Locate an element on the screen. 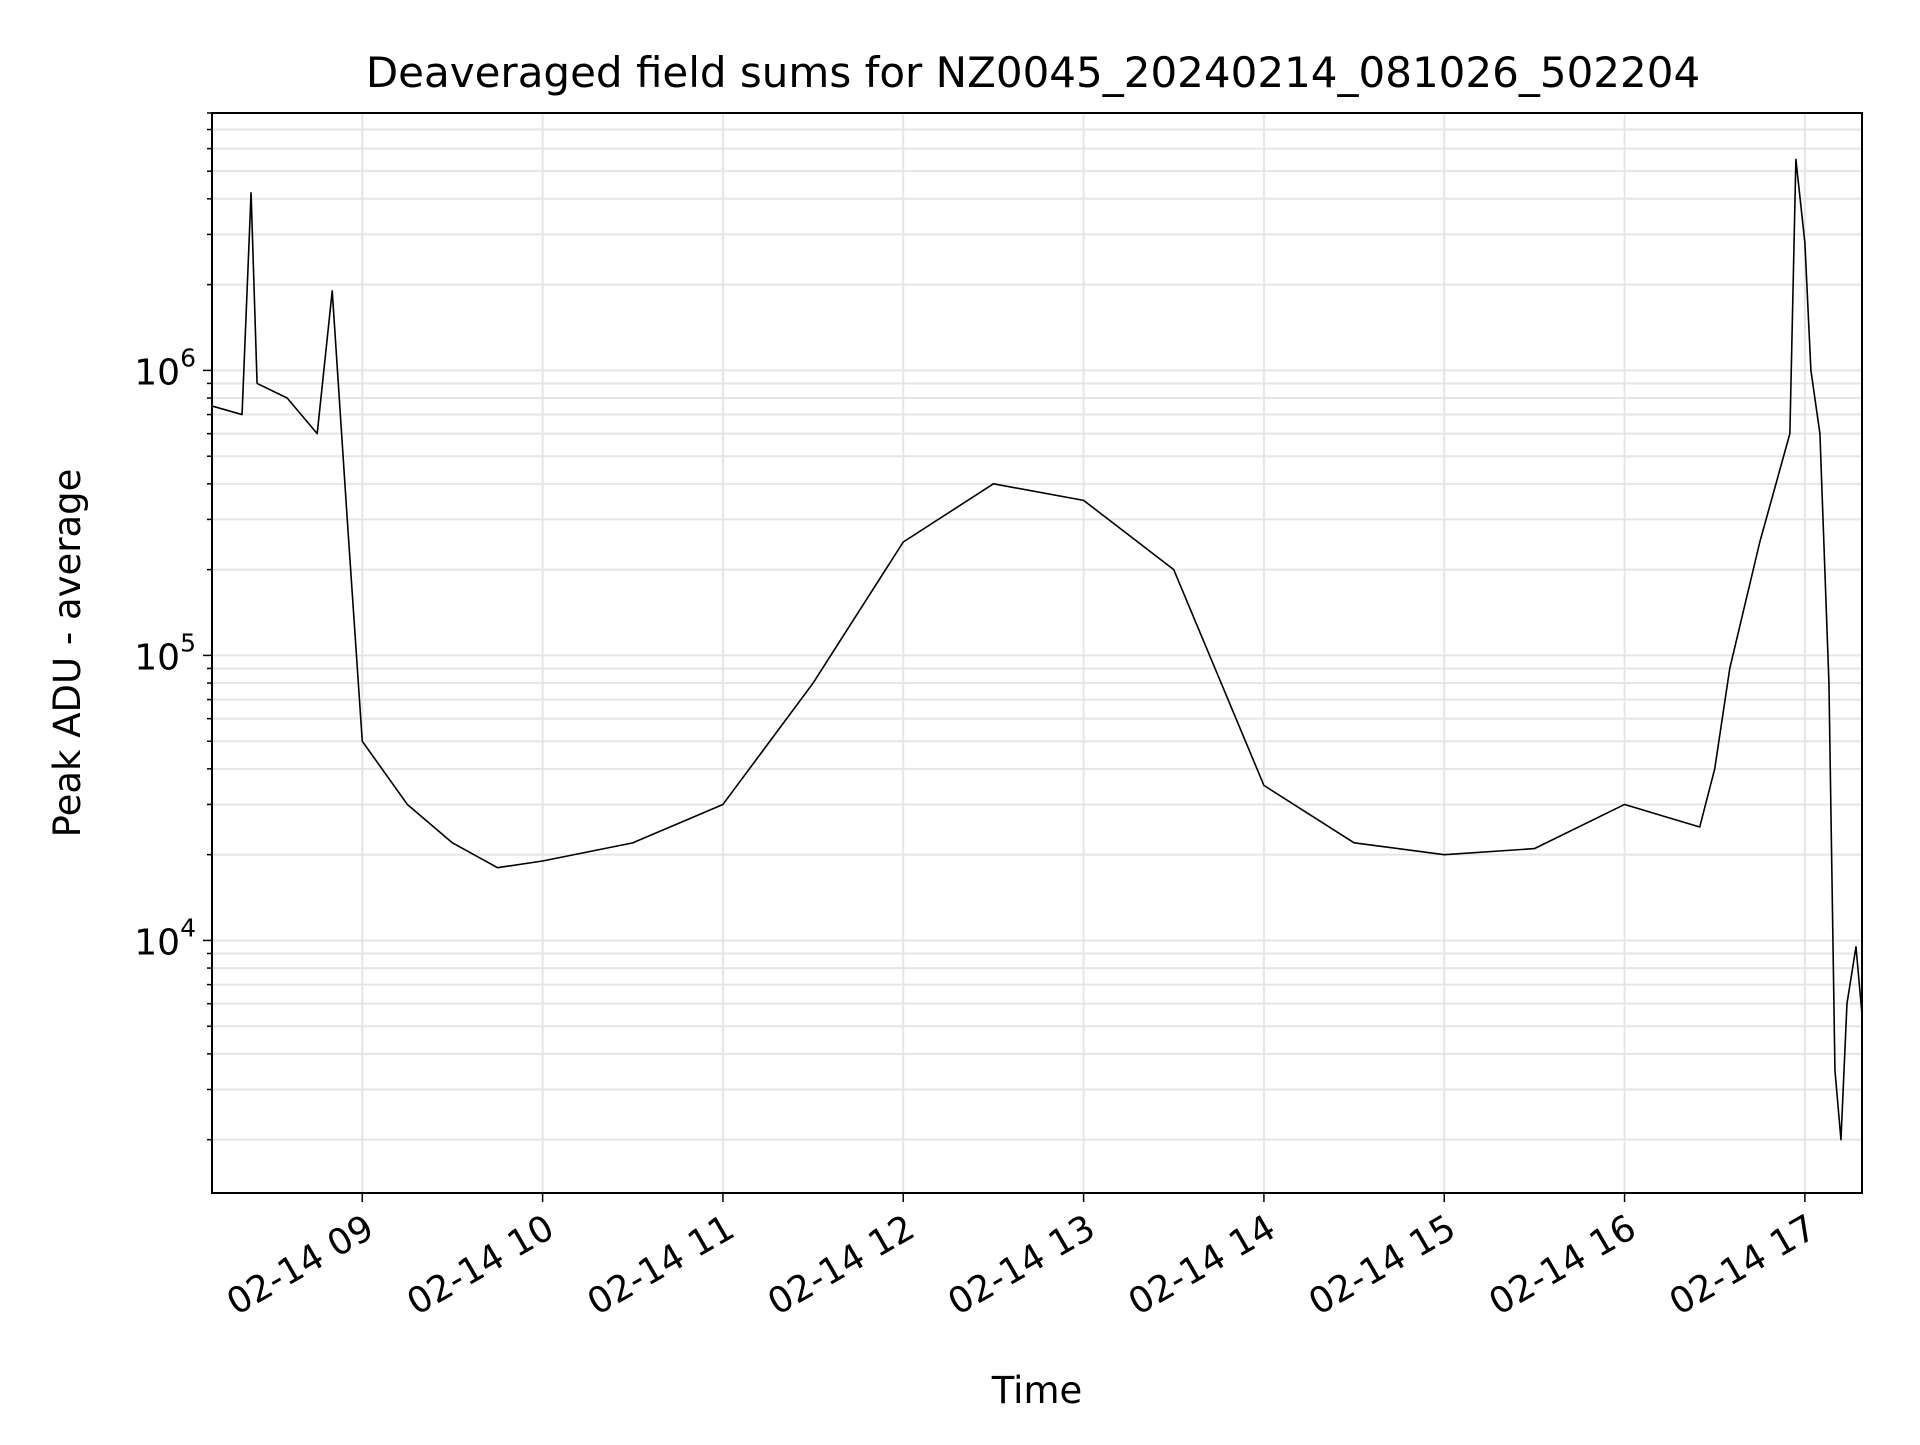 Image resolution: width=1920 pixels, height=1445 pixels. y-tick-label: 10⁵ is located at coordinates (165, 653).